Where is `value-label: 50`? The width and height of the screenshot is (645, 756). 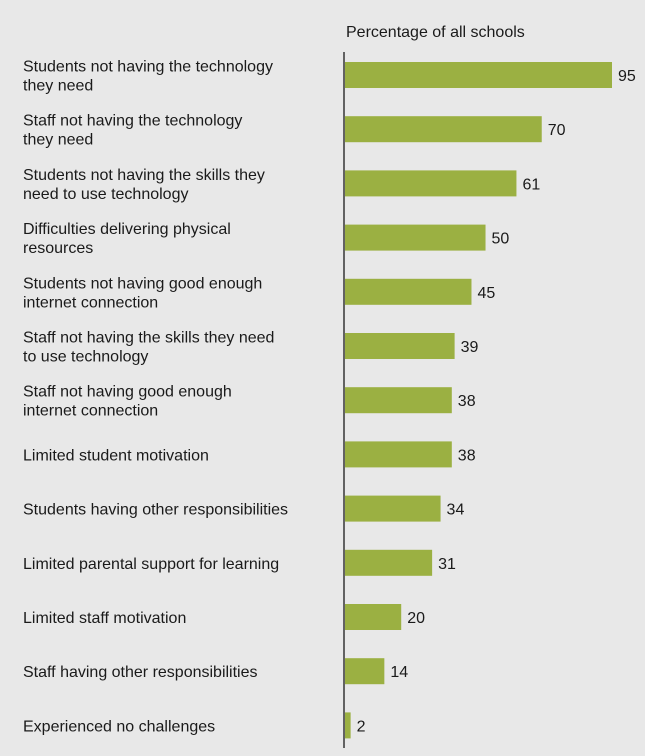
value-label: 50 is located at coordinates (501, 239).